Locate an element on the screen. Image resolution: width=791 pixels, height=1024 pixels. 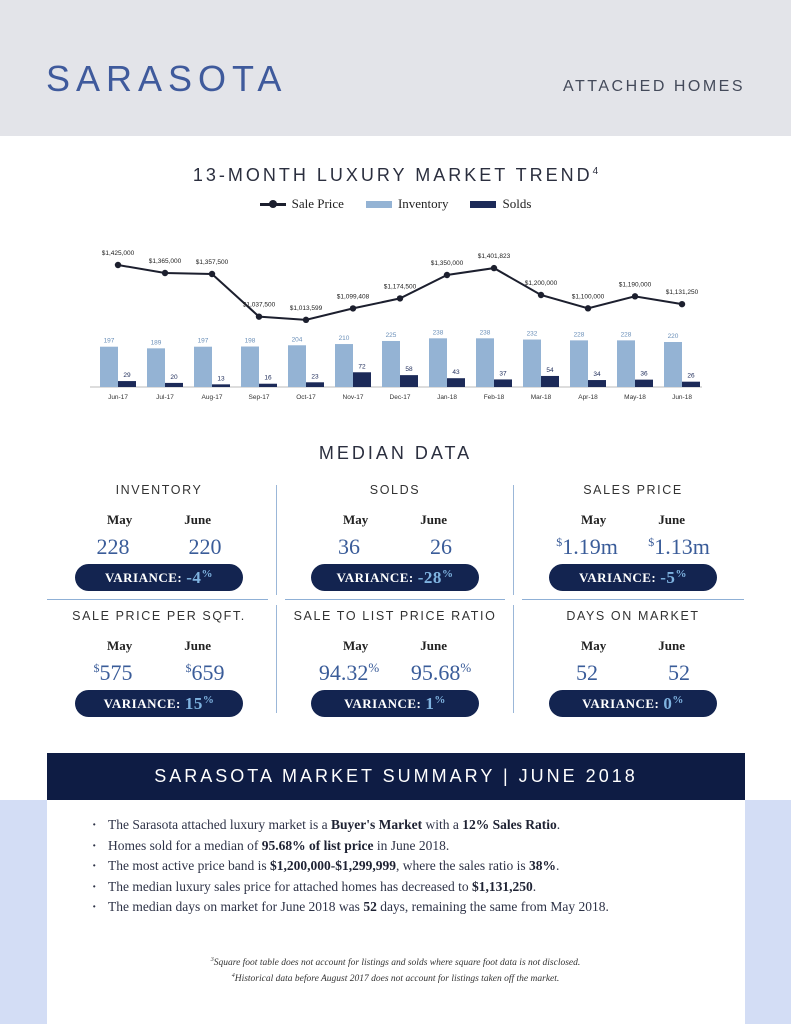
value-number: 52 is located at coordinates (679, 672).